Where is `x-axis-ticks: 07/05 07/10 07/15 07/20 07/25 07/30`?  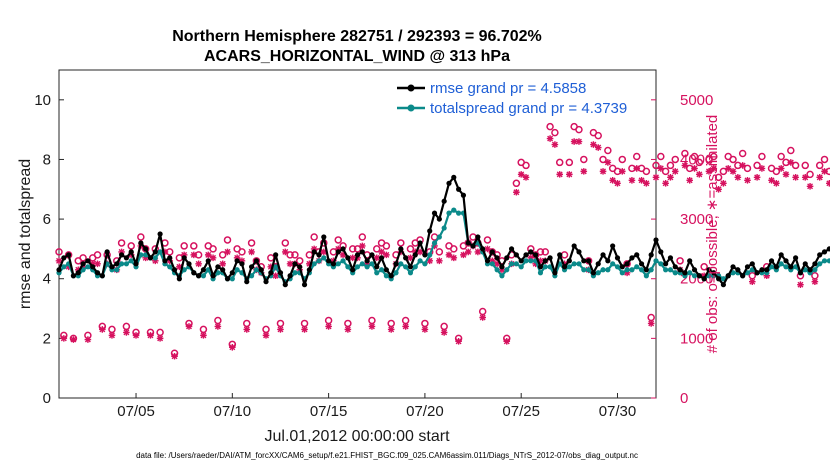
x-axis-ticks: 07/05 07/10 07/15 07/20 07/25 07/30 is located at coordinates (376, 406).